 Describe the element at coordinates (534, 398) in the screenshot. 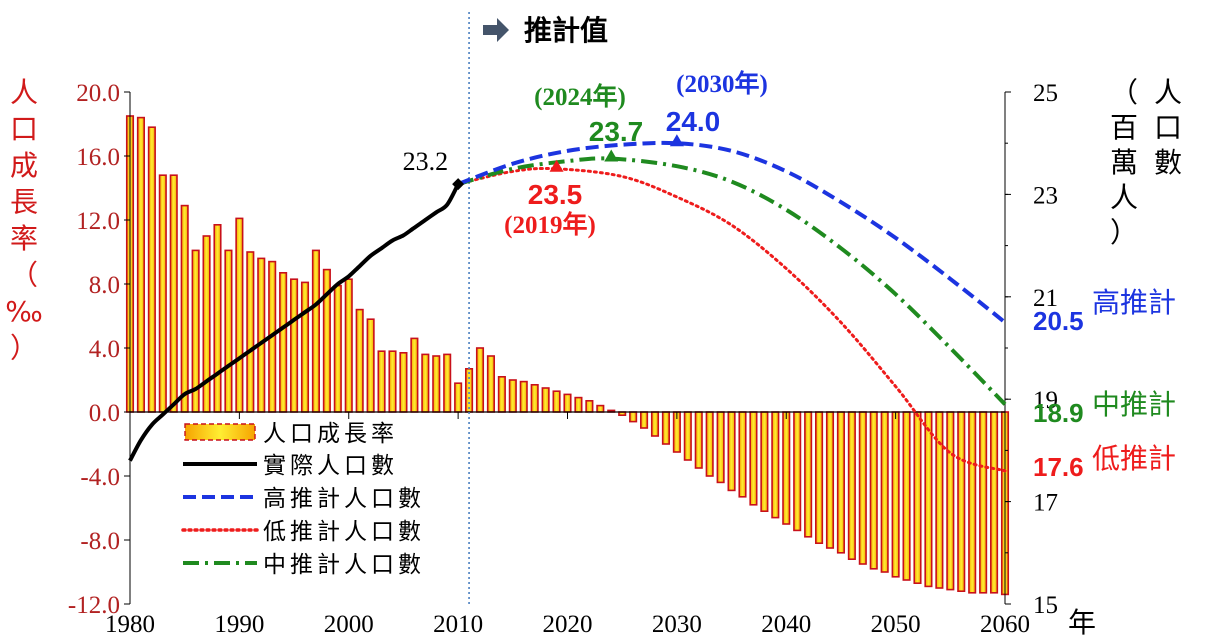

I see `growth-bar-2017` at that location.